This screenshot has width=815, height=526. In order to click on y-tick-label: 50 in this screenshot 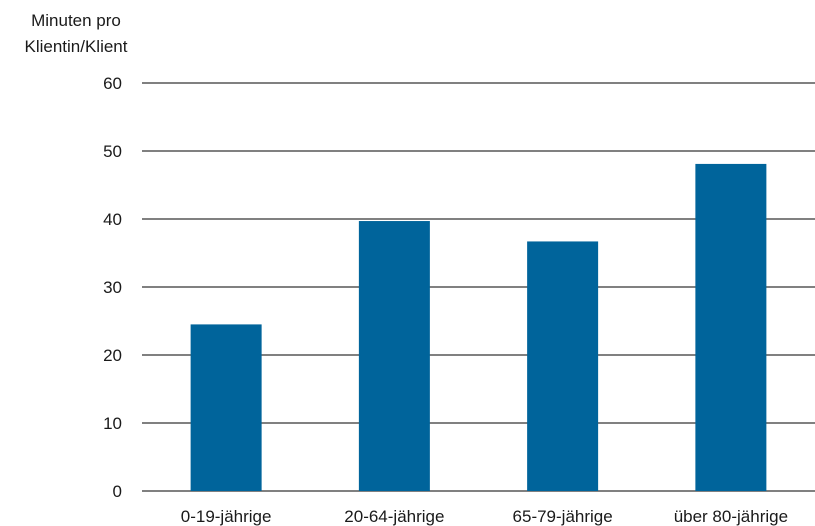, I will do `click(112, 151)`.